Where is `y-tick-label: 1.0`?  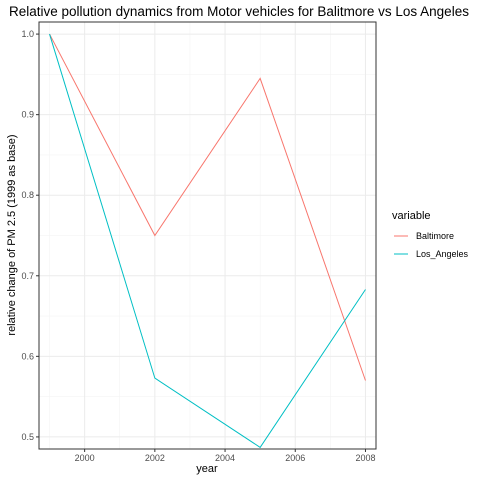
y-tick-label: 1.0 is located at coordinates (27, 34).